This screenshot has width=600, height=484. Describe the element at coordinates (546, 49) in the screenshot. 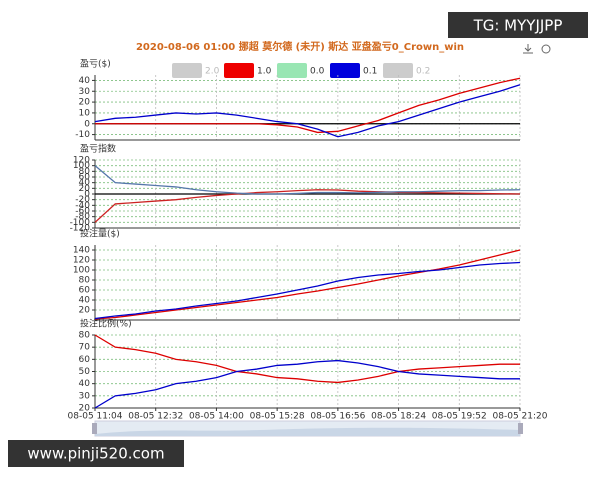

I see `refresh-icon` at that location.